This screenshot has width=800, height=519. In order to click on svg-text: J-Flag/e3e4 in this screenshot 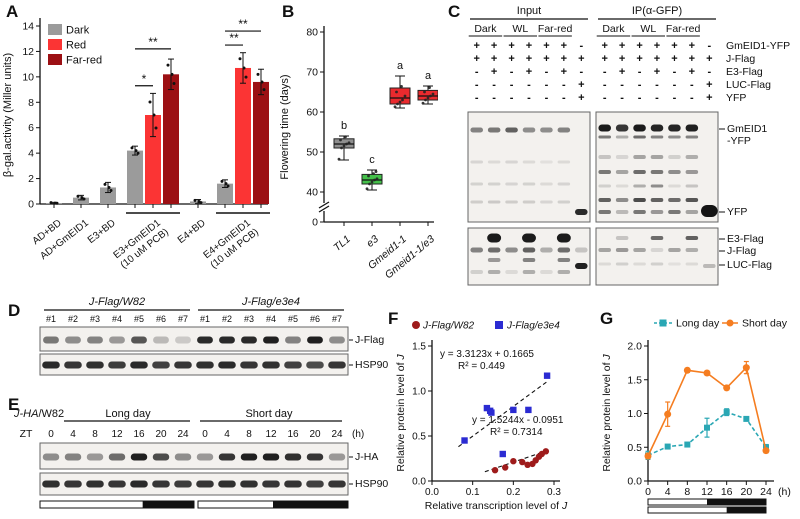, I will do `click(270, 302)`.